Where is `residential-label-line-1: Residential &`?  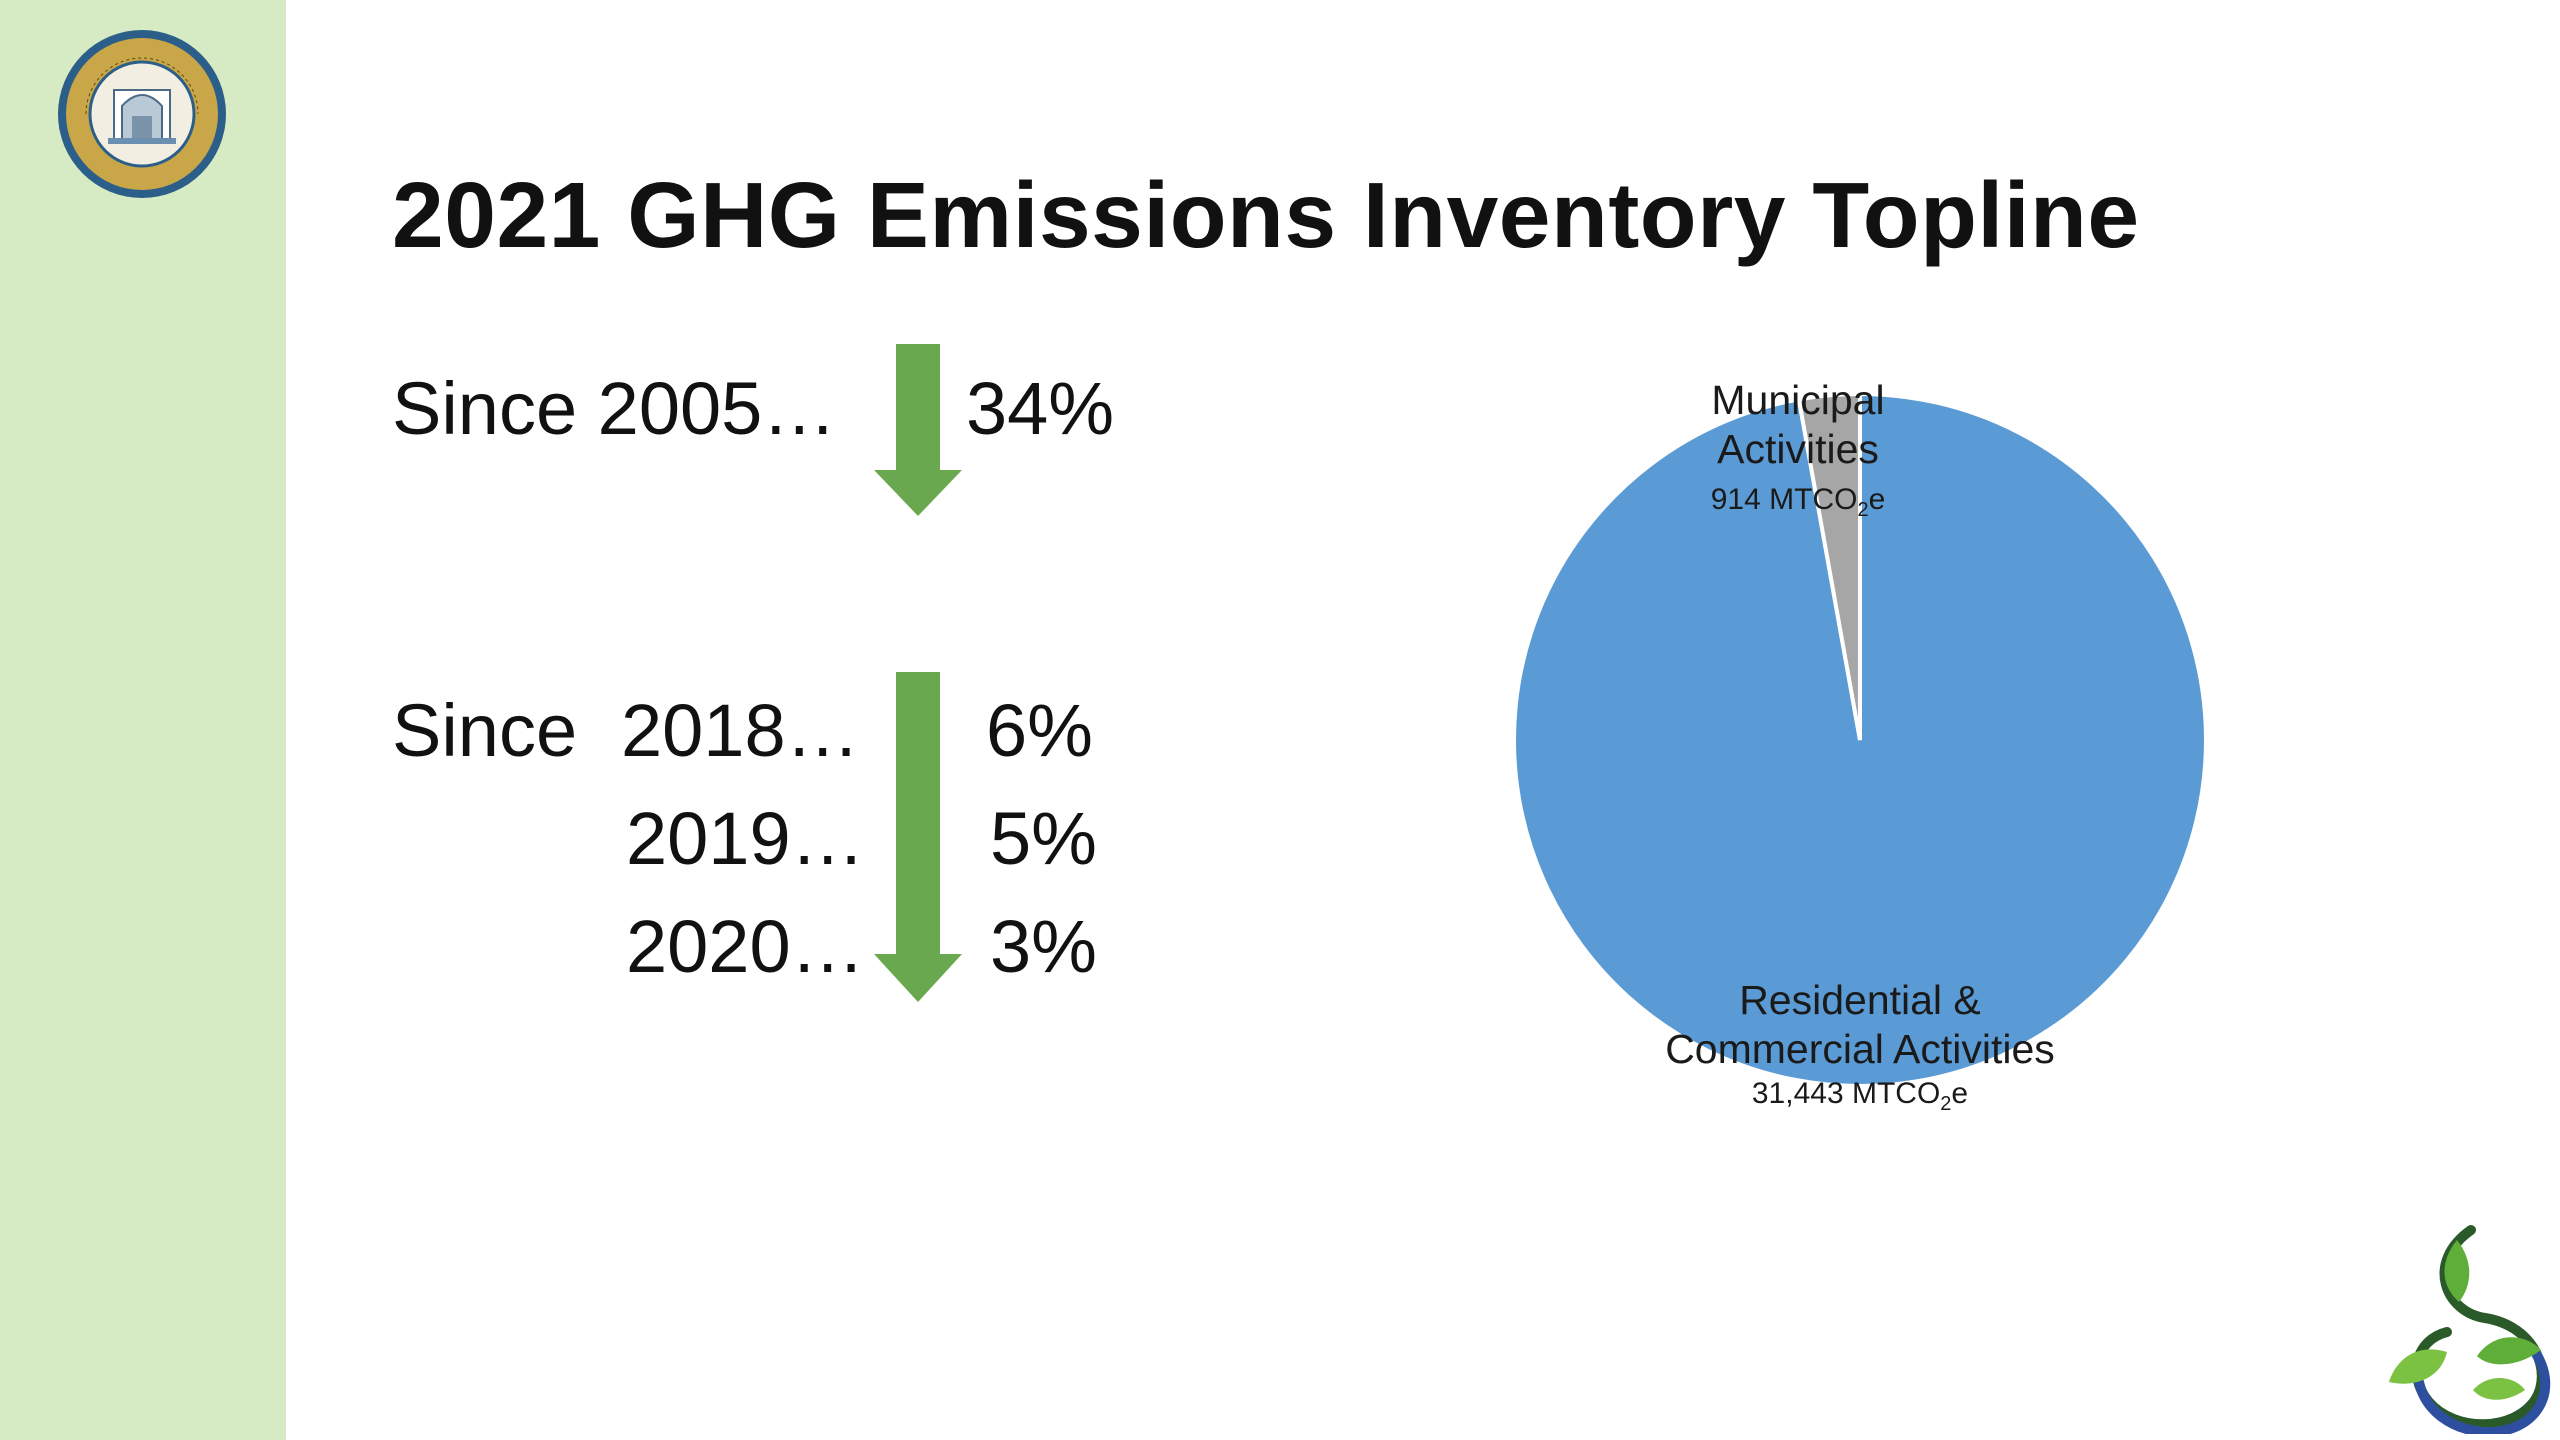
residential-label-line-1: Residential & is located at coordinates (1860, 1000).